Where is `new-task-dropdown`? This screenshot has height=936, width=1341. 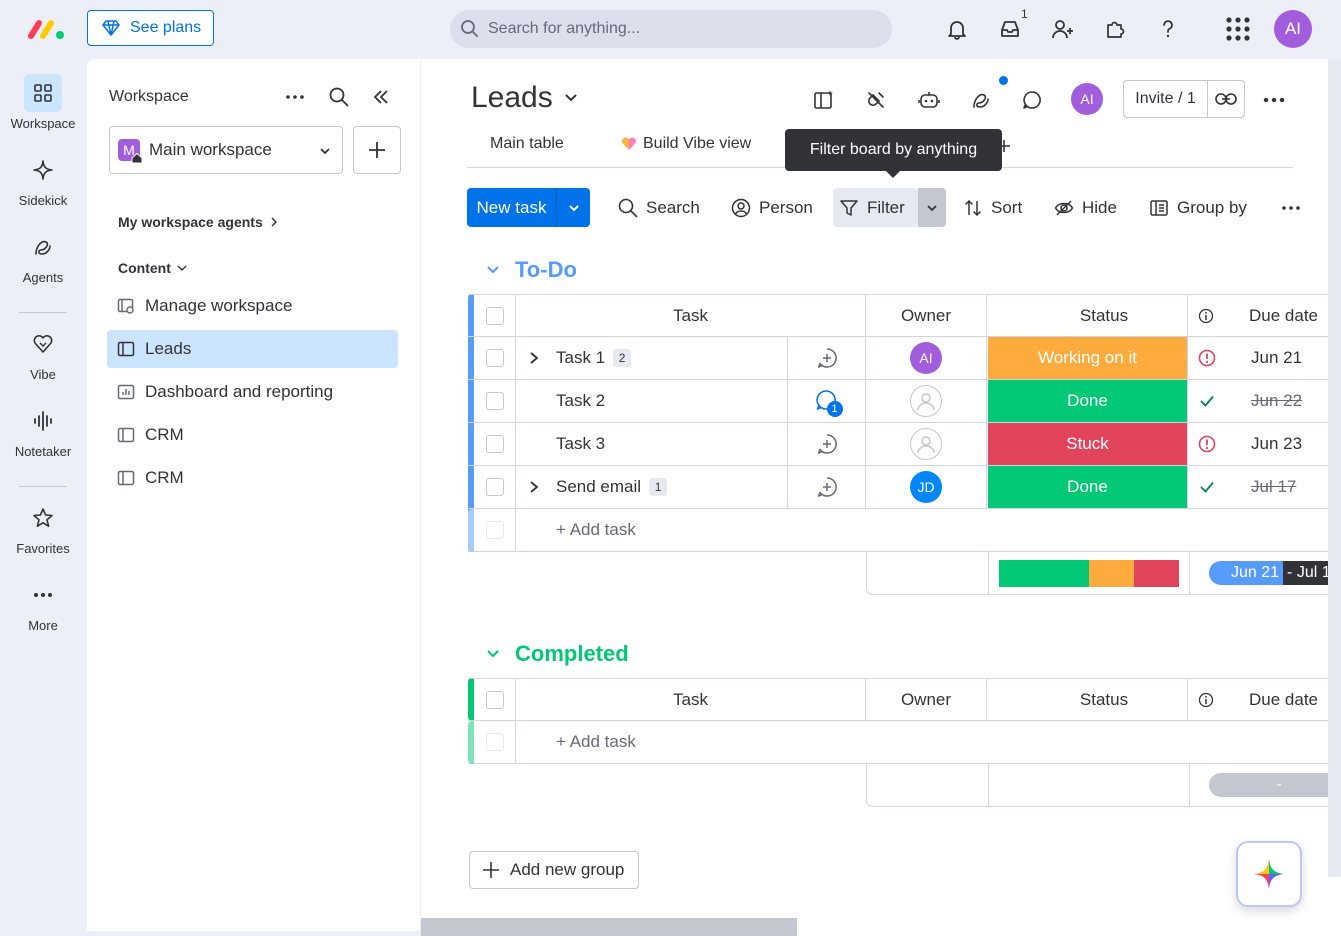 new-task-dropdown is located at coordinates (573, 207).